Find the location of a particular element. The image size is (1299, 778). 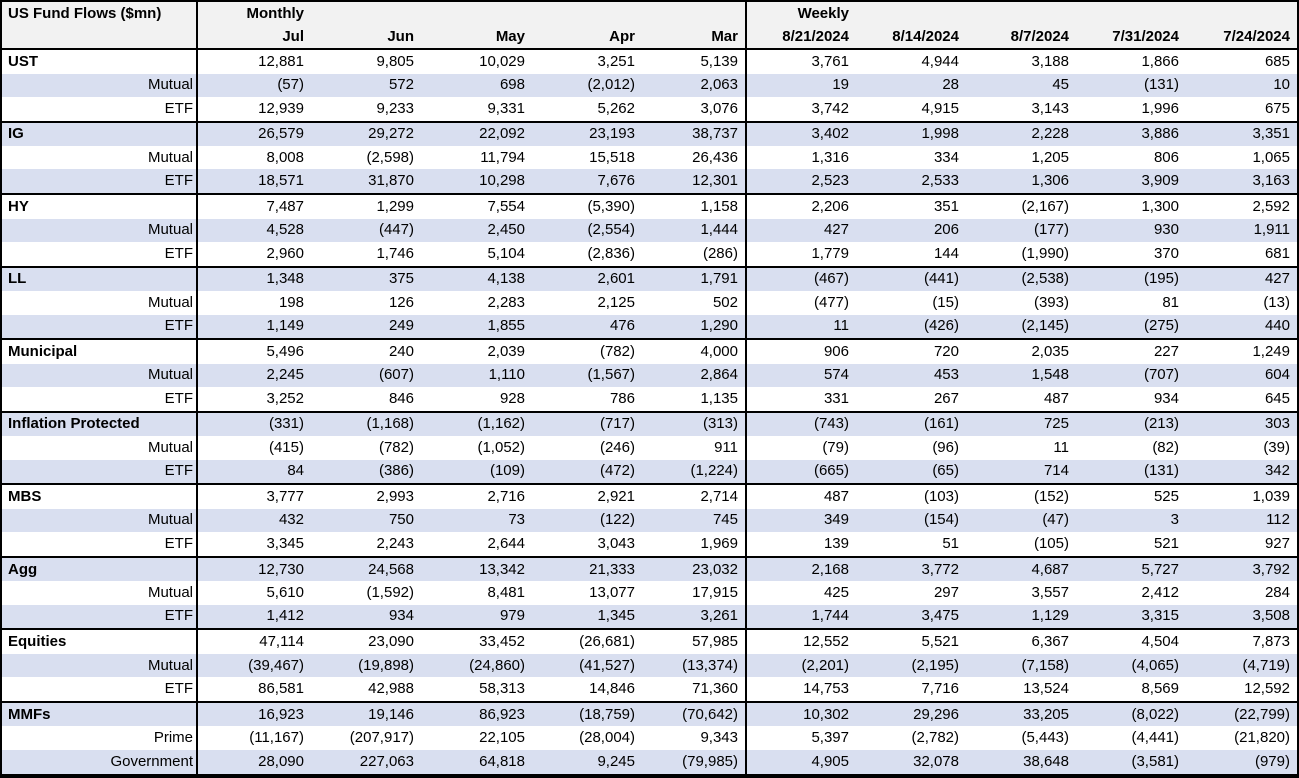

value-cell: 9,233 is located at coordinates (395, 108).